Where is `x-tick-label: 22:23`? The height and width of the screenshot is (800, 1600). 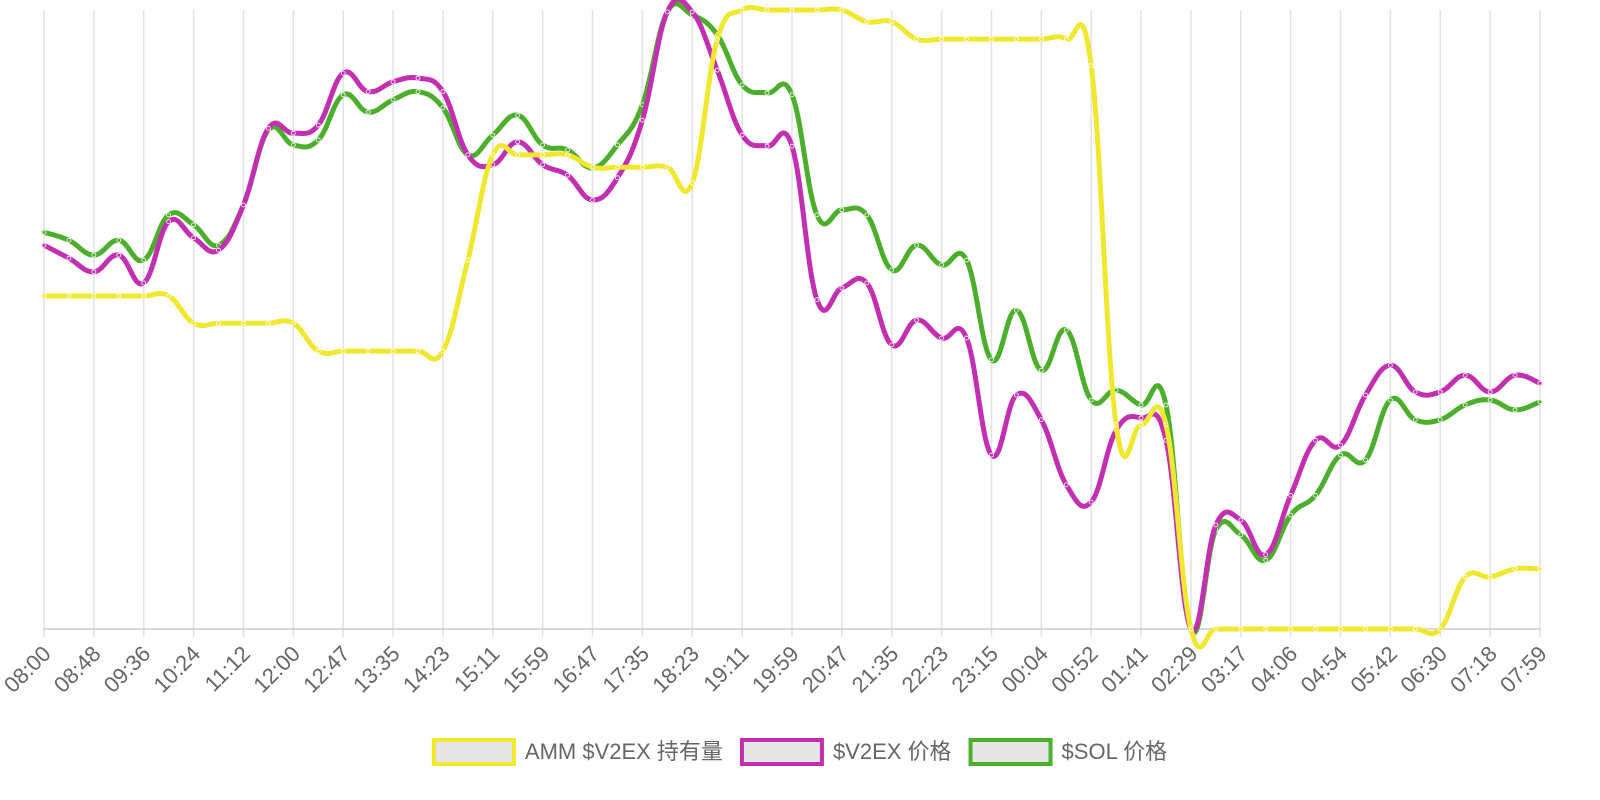
x-tick-label: 22:23 is located at coordinates (925, 669).